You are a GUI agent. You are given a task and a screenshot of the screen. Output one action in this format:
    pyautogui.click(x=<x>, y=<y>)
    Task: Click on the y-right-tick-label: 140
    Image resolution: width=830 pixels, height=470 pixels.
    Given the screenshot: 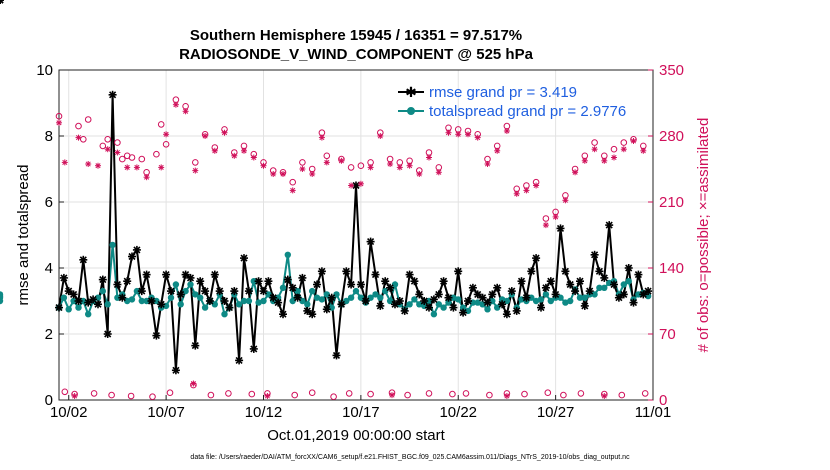 What is the action you would take?
    pyautogui.click(x=671, y=268)
    